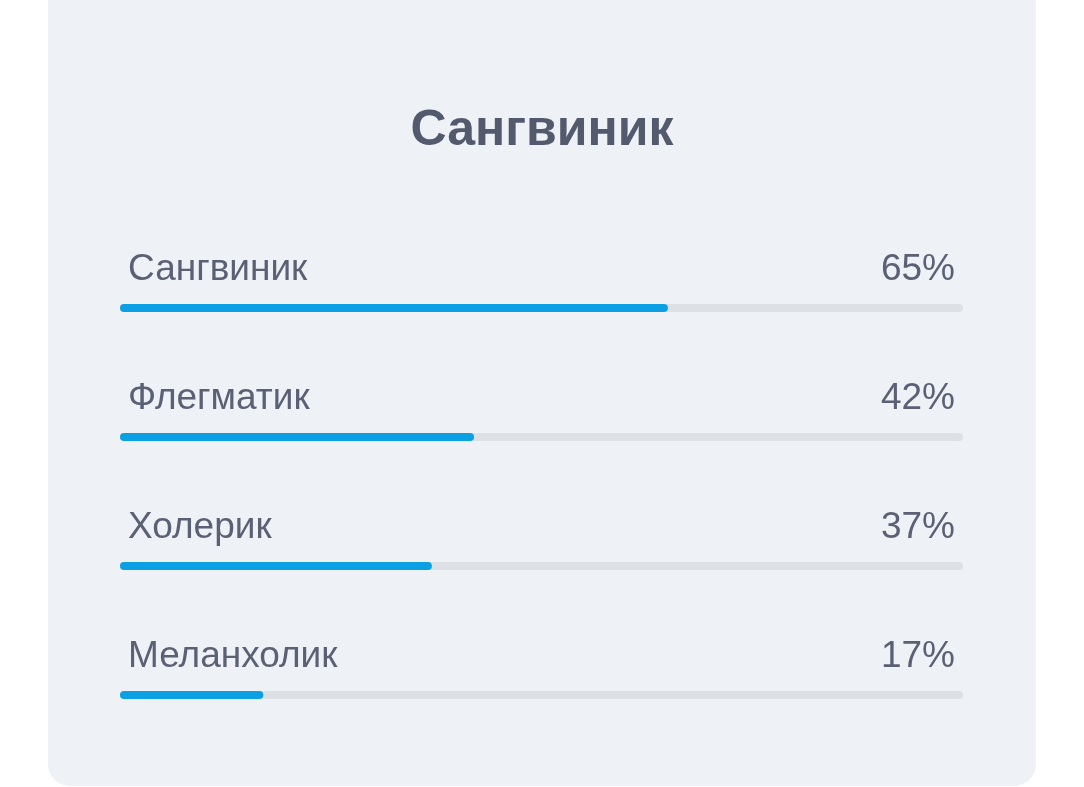 This screenshot has height=787, width=1084. What do you see at coordinates (917, 396) in the screenshot?
I see `data-label: 42%` at bounding box center [917, 396].